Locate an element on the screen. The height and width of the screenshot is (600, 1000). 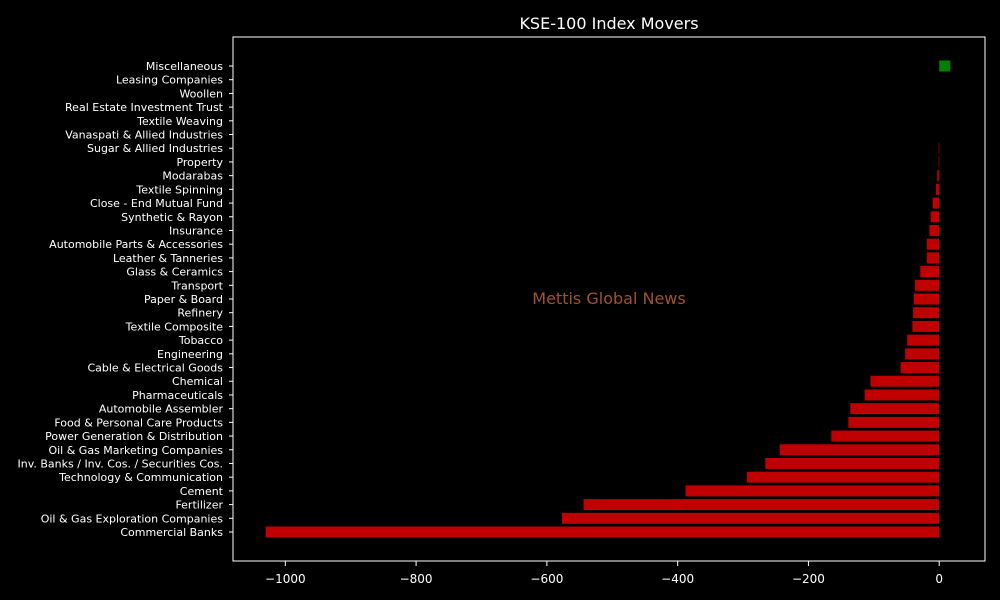
x-axis: −1000 −800 −600 −400 −200 0 is located at coordinates (604, 573).